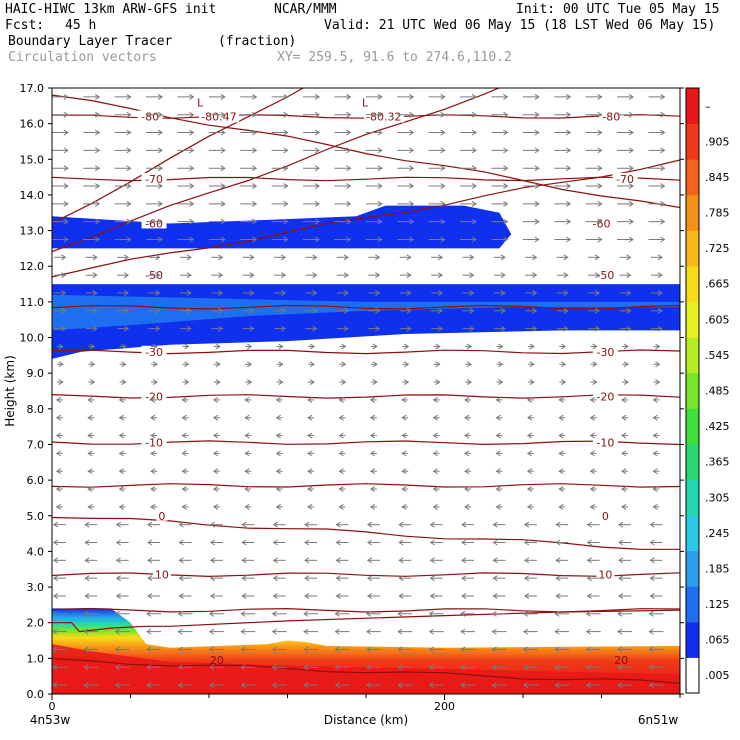 The height and width of the screenshot is (740, 740). Describe the element at coordinates (692, 461) in the screenshot. I see `colorbar-swatch` at that location.